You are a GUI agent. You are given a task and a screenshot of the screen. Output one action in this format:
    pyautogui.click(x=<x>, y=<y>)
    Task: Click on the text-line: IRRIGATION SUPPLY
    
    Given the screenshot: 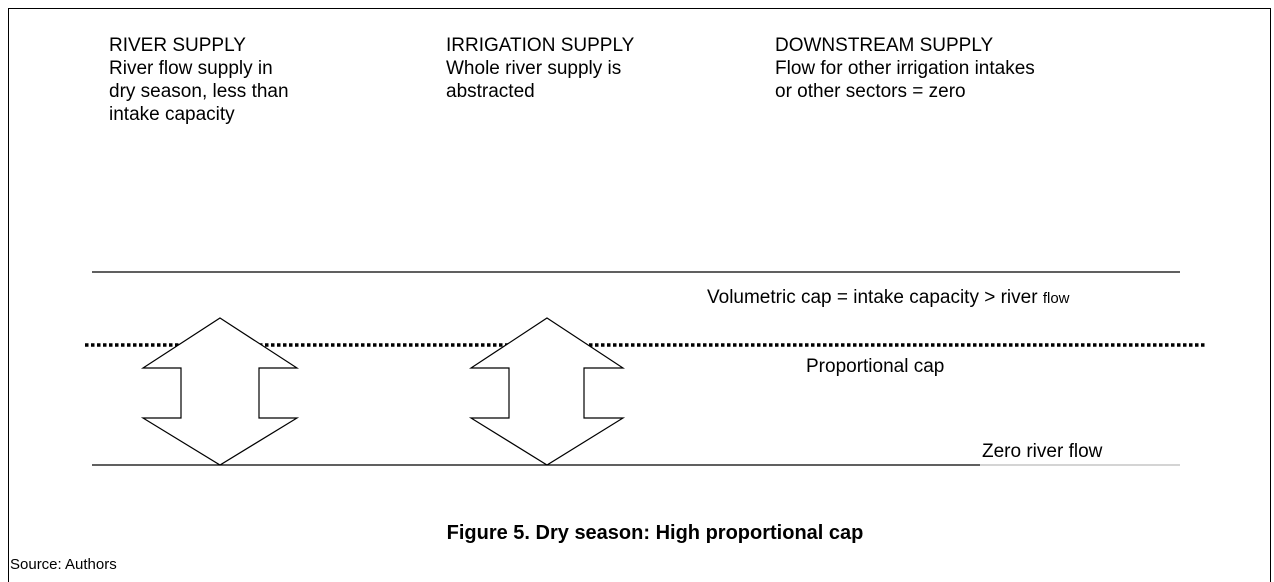 What is the action you would take?
    pyautogui.click(x=540, y=45)
    